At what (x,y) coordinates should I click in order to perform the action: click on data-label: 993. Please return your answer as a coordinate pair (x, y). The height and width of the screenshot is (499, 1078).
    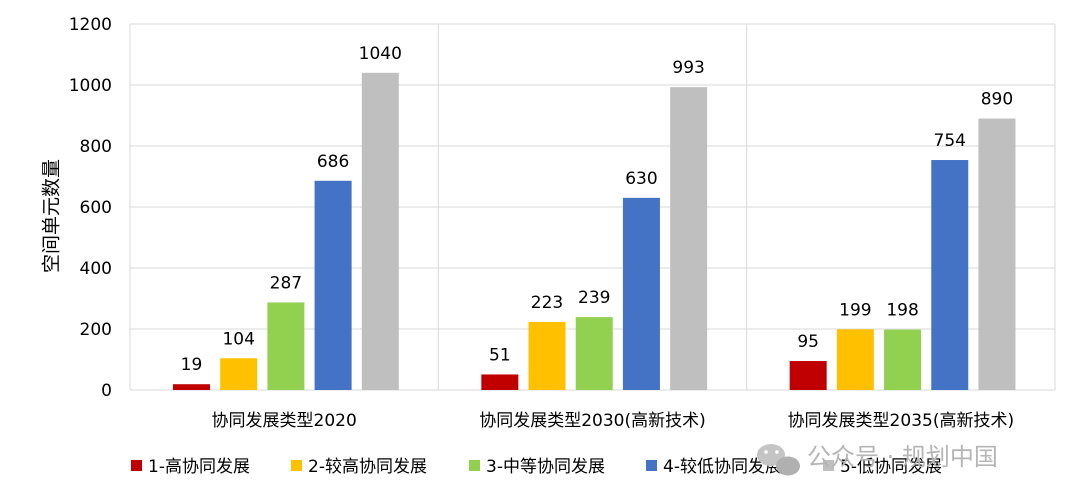
    Looking at the image, I should click on (688, 68).